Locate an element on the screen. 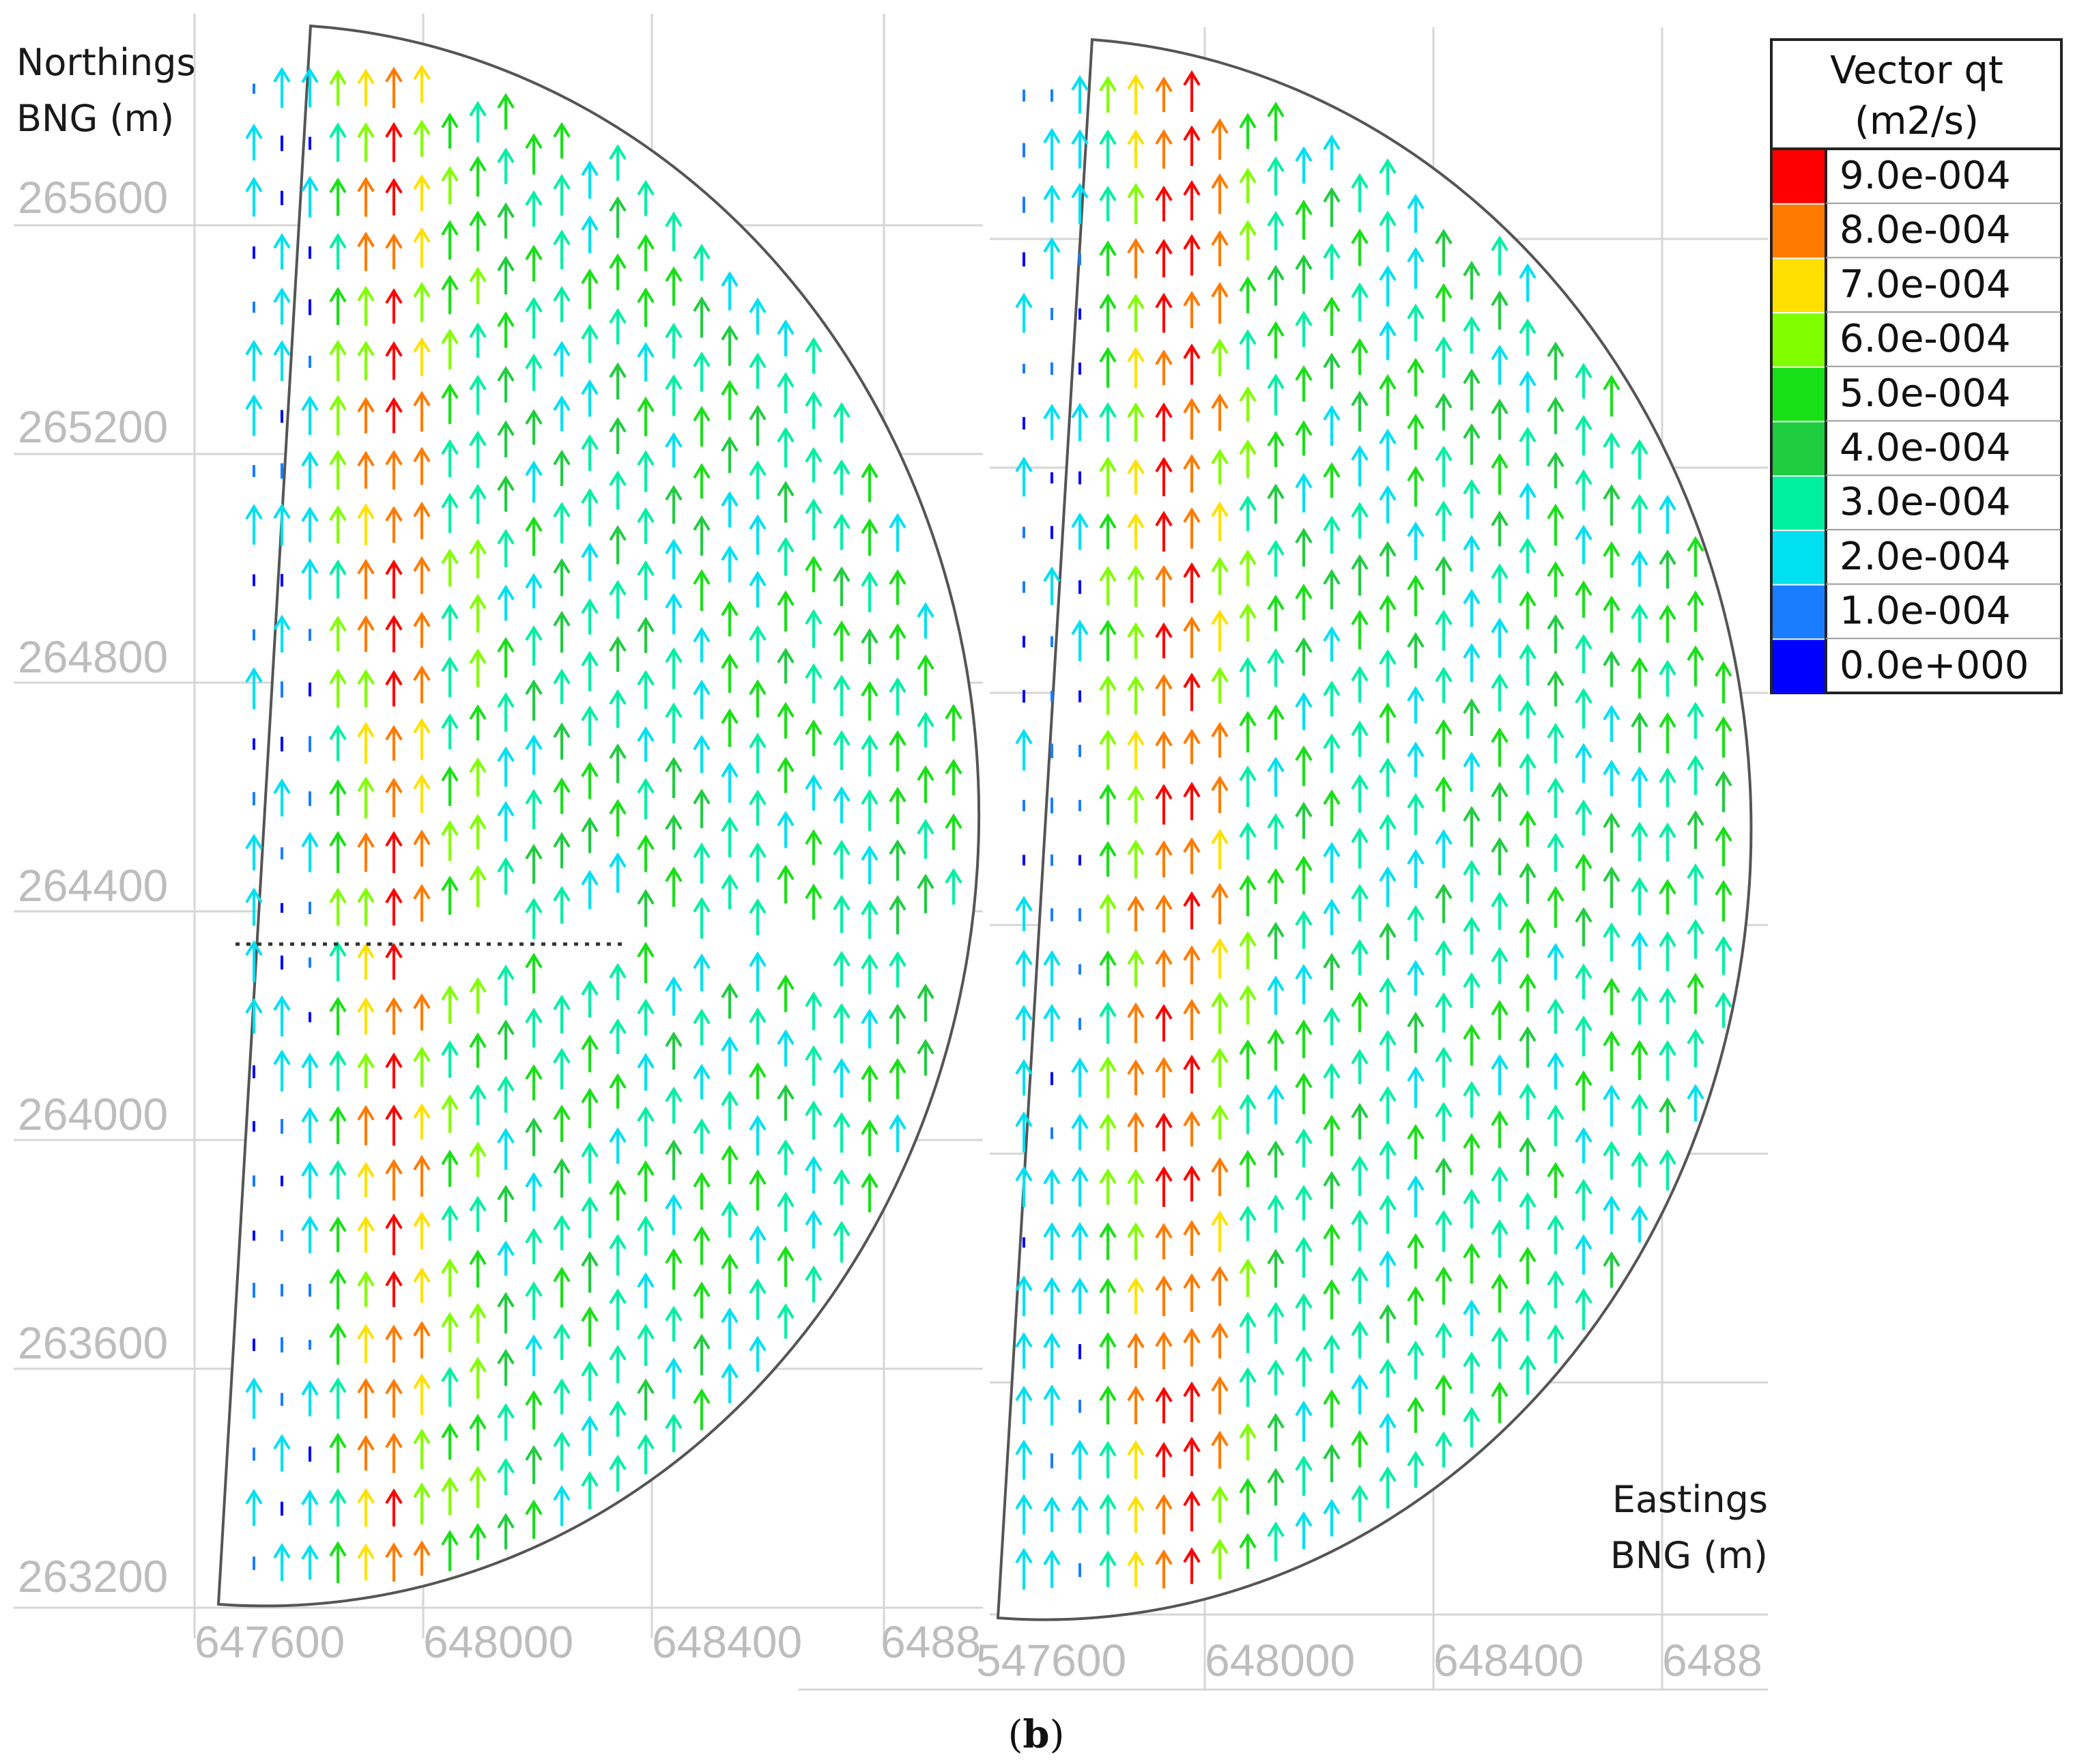  legend-label: 3.0e-004 is located at coordinates (1925, 502).